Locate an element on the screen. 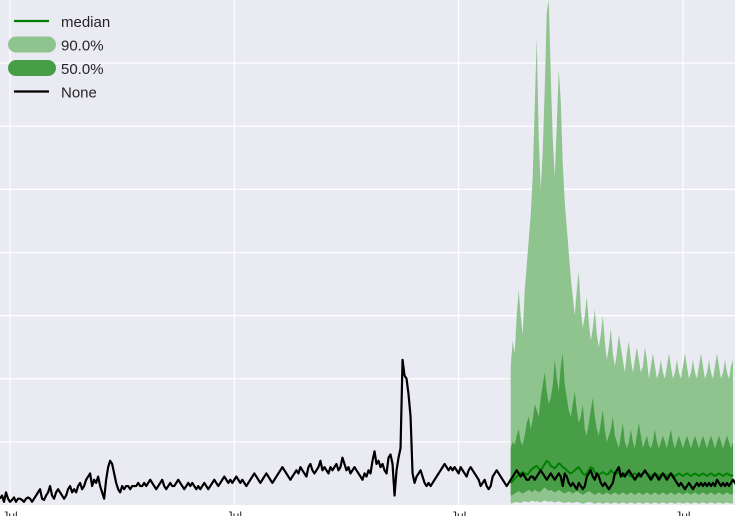 The height and width of the screenshot is (516, 735). legend-label: None is located at coordinates (79, 93).